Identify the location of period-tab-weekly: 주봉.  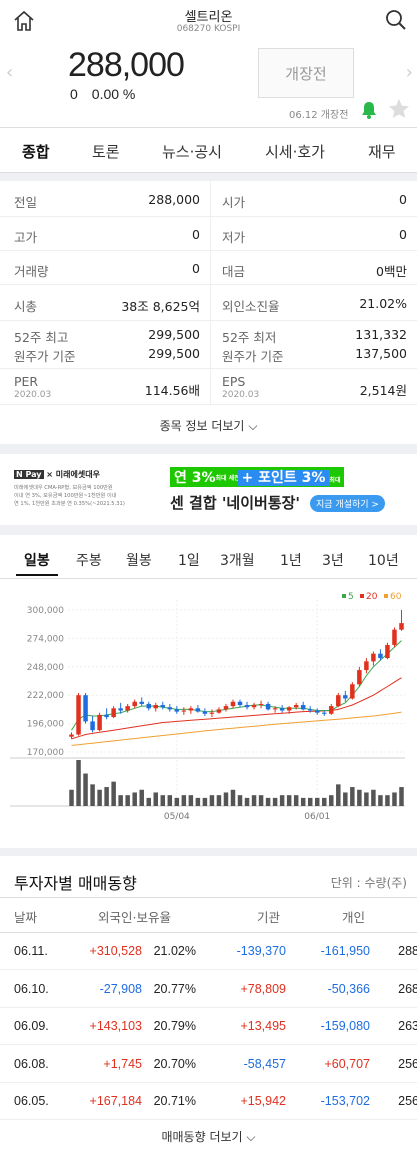
(89, 561).